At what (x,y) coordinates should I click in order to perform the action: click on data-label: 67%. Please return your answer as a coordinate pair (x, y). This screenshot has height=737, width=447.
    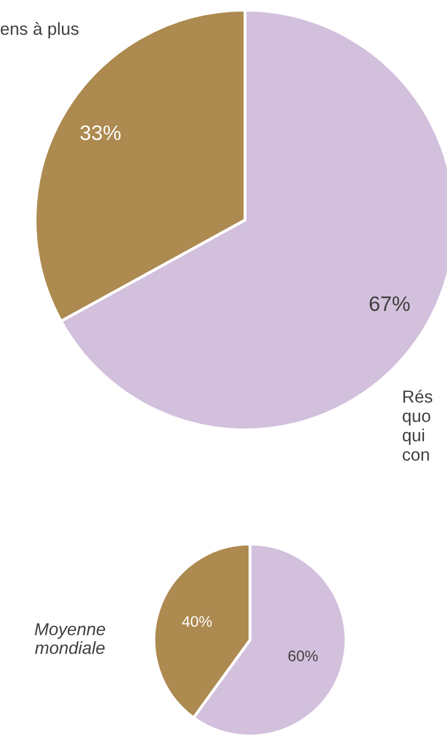
    Looking at the image, I should click on (390, 304).